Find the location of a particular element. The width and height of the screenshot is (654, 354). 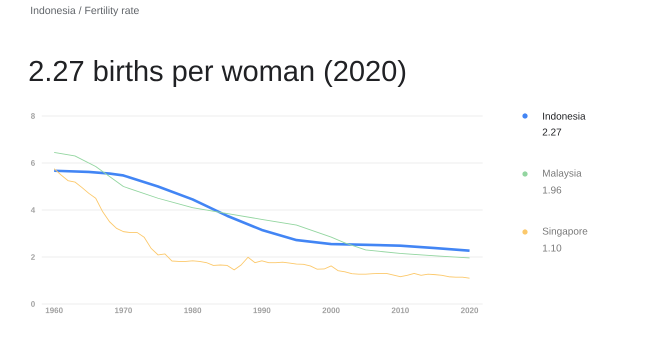

x-tick-label: 1990 is located at coordinates (261, 311).